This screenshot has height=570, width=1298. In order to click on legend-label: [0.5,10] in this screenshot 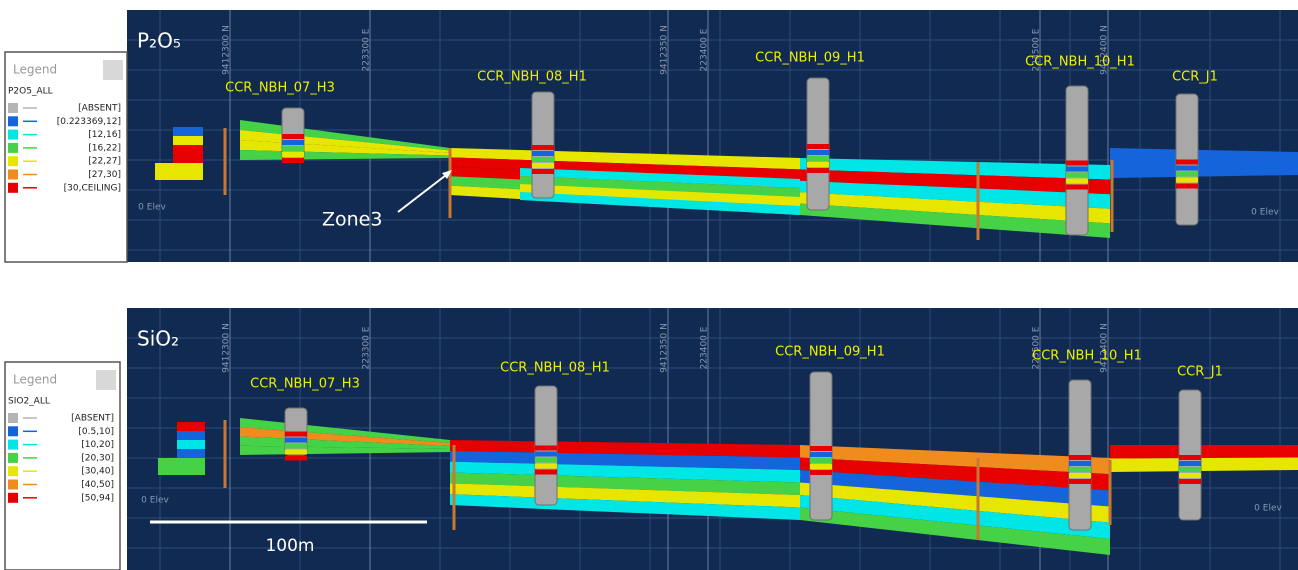, I will do `click(96, 432)`.